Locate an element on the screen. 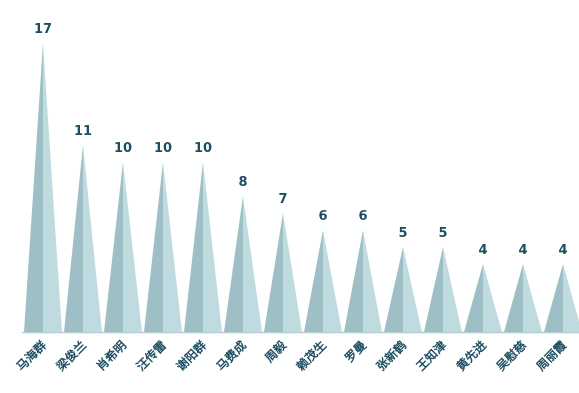 This screenshot has width=579, height=393. category-label: 赖茂生 is located at coordinates (311, 356).